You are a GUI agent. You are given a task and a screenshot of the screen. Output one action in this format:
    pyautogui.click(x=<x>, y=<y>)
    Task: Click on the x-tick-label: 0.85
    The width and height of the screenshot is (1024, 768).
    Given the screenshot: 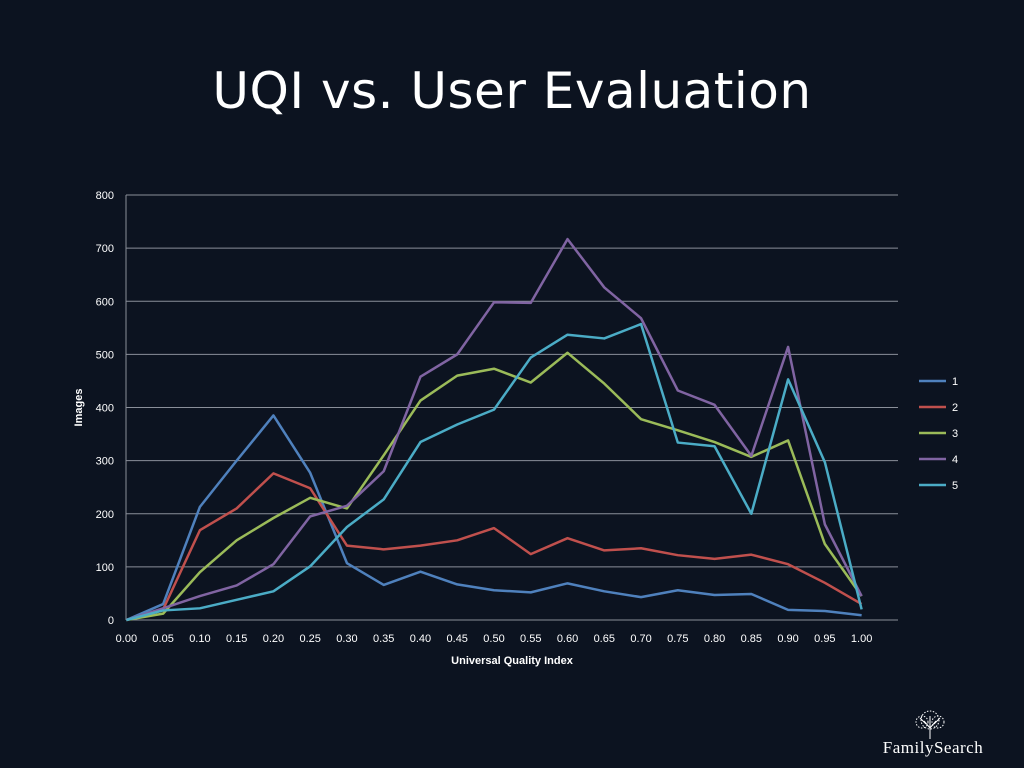 What is the action you would take?
    pyautogui.click(x=751, y=639)
    